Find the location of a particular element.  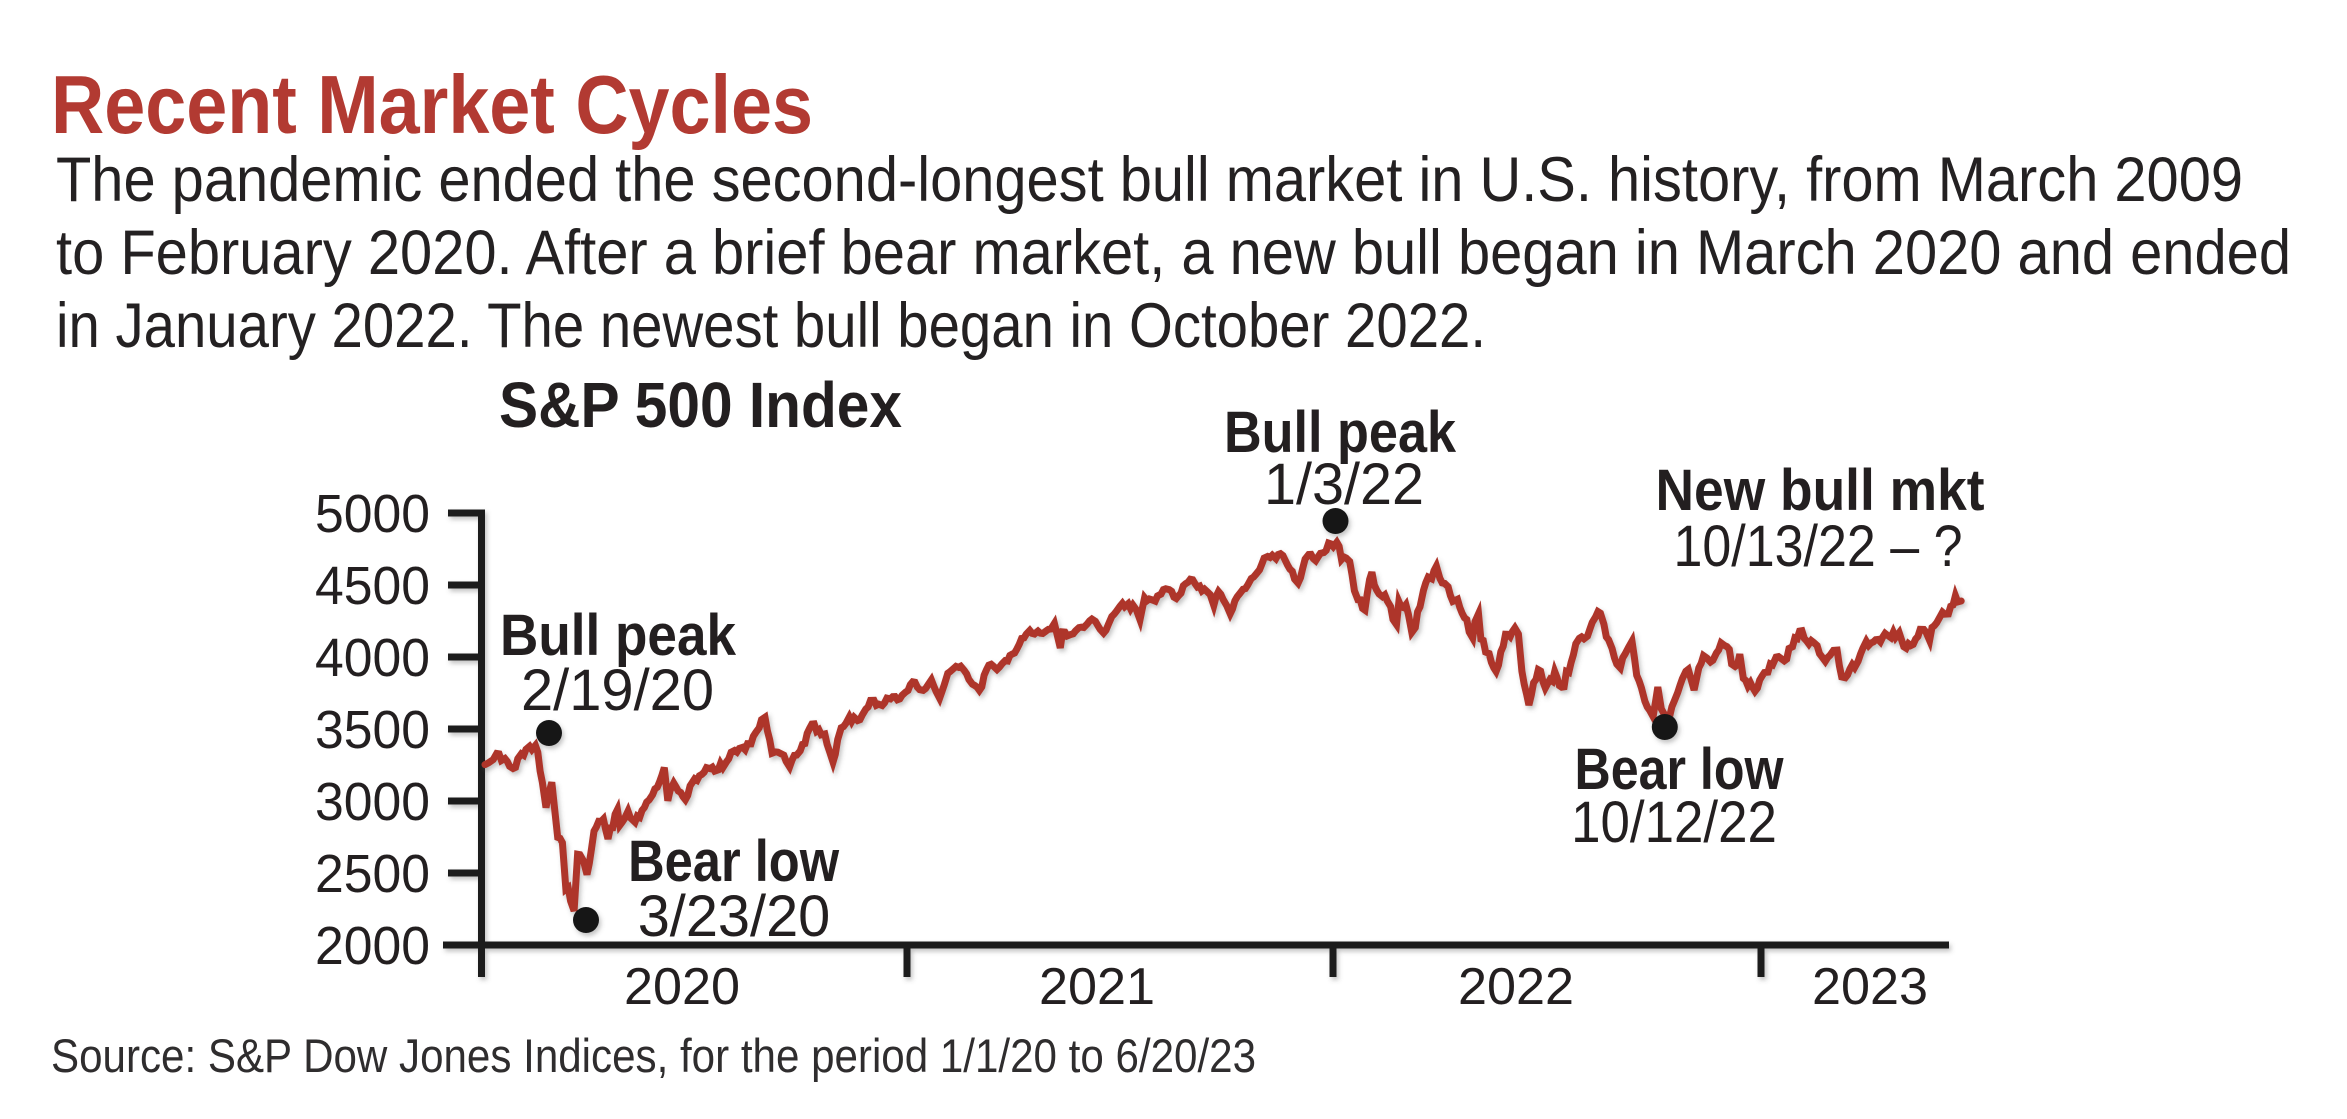

svg-text: 4000 is located at coordinates (372, 658).